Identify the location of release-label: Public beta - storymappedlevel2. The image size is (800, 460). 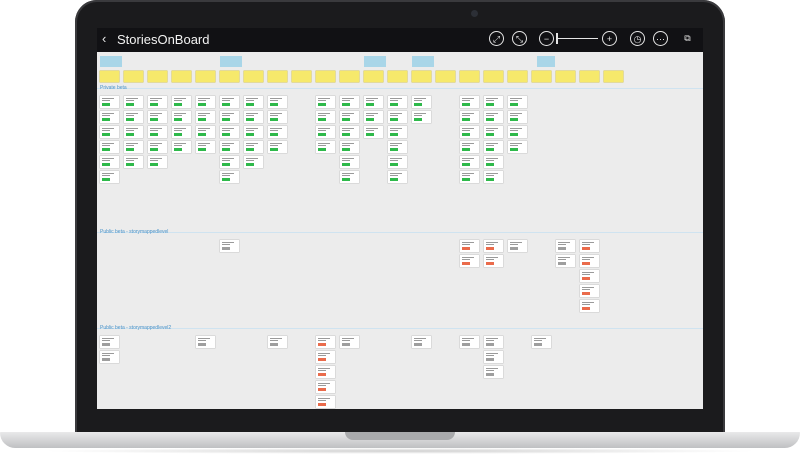
(136, 328).